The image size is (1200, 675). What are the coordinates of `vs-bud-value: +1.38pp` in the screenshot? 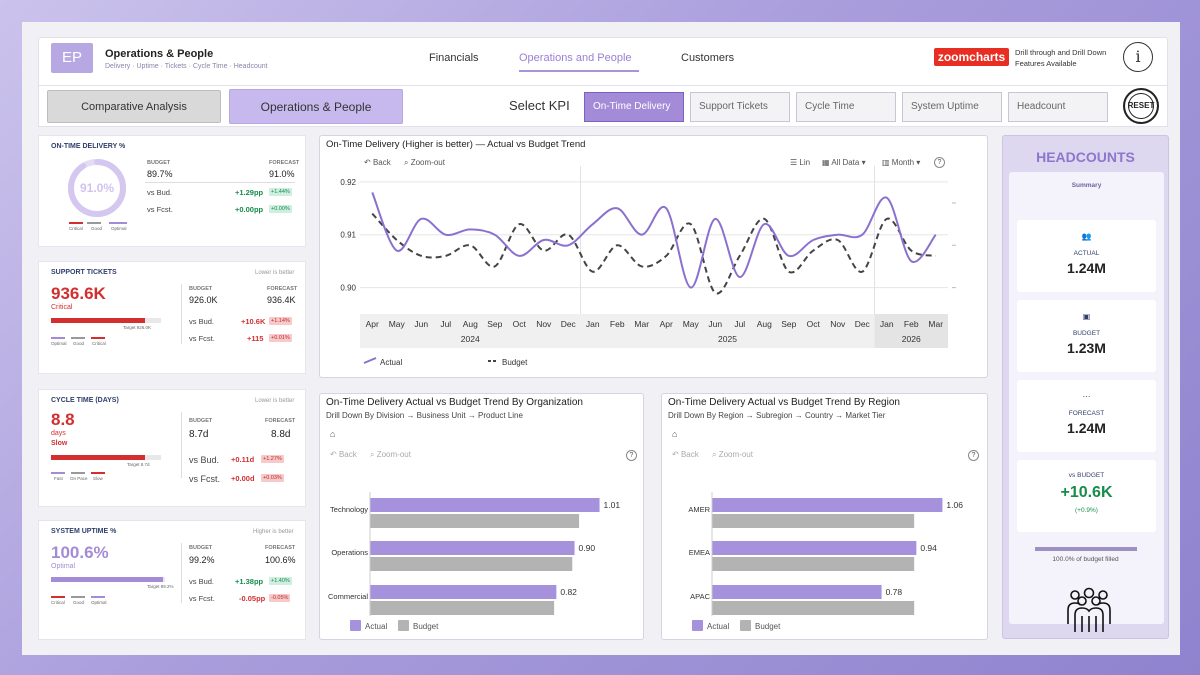 It's located at (249, 581).